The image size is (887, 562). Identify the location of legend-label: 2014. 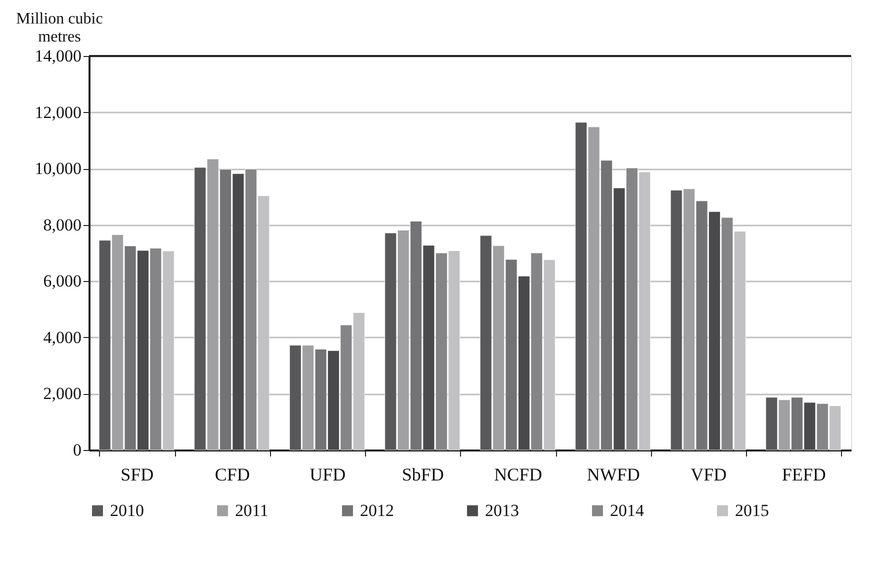
(627, 510).